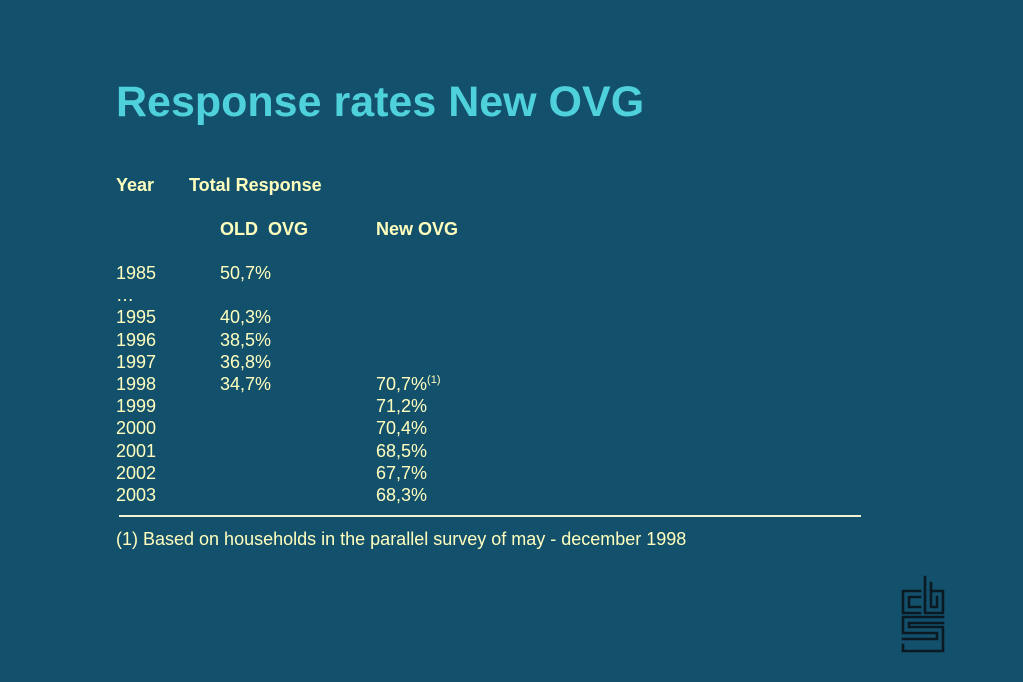  What do you see at coordinates (402, 383) in the screenshot?
I see `new-ovg-value: 70,7%` at bounding box center [402, 383].